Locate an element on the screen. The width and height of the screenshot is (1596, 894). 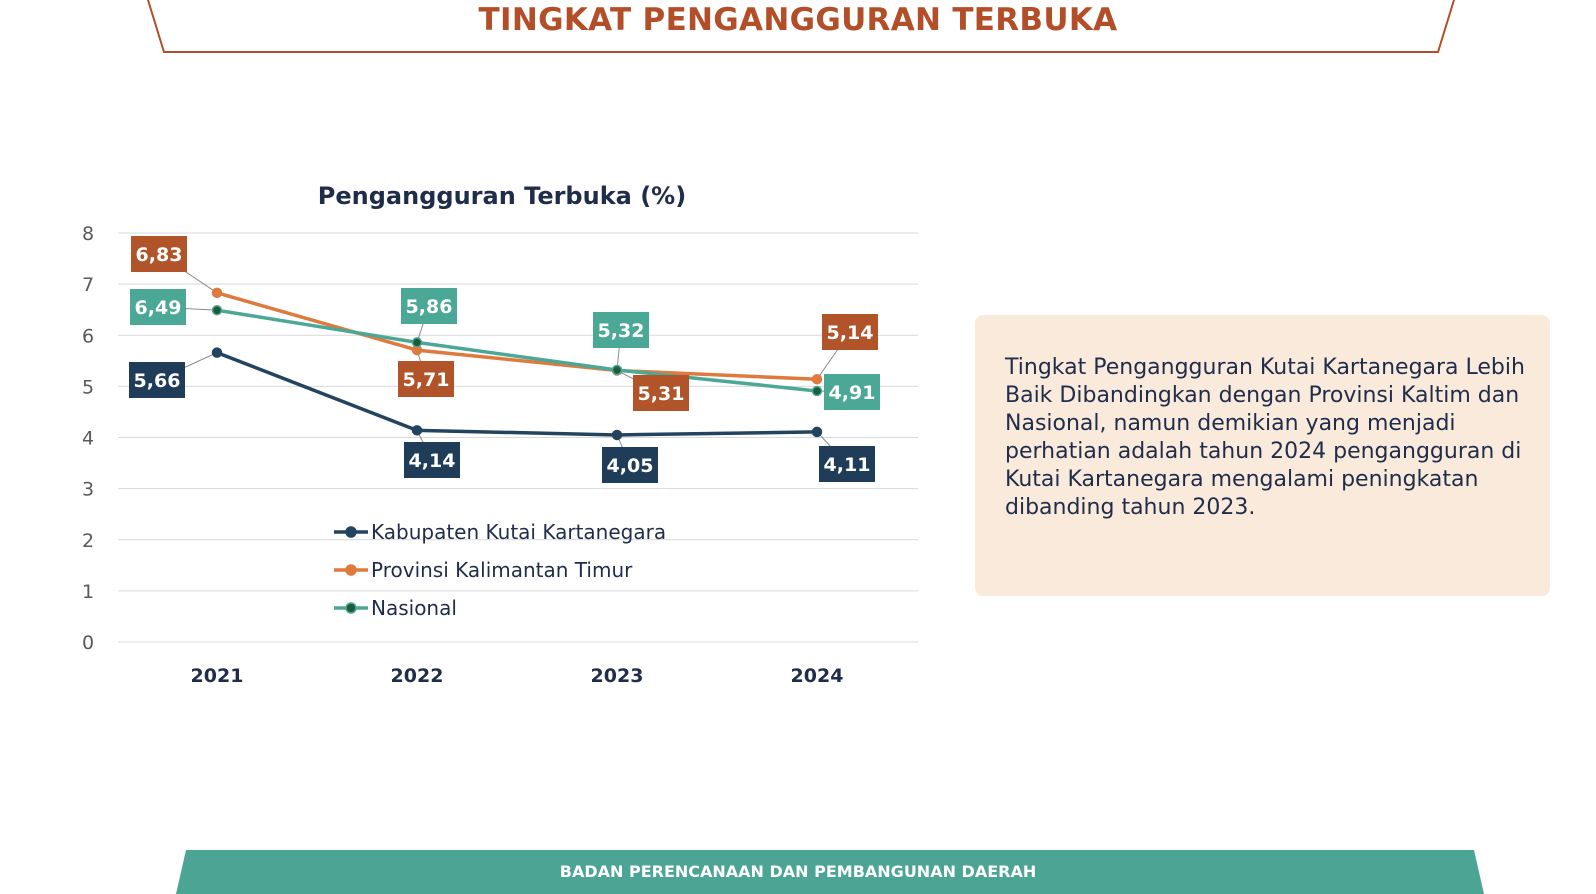
data-label-kaltim: 5,31 is located at coordinates (661, 394).